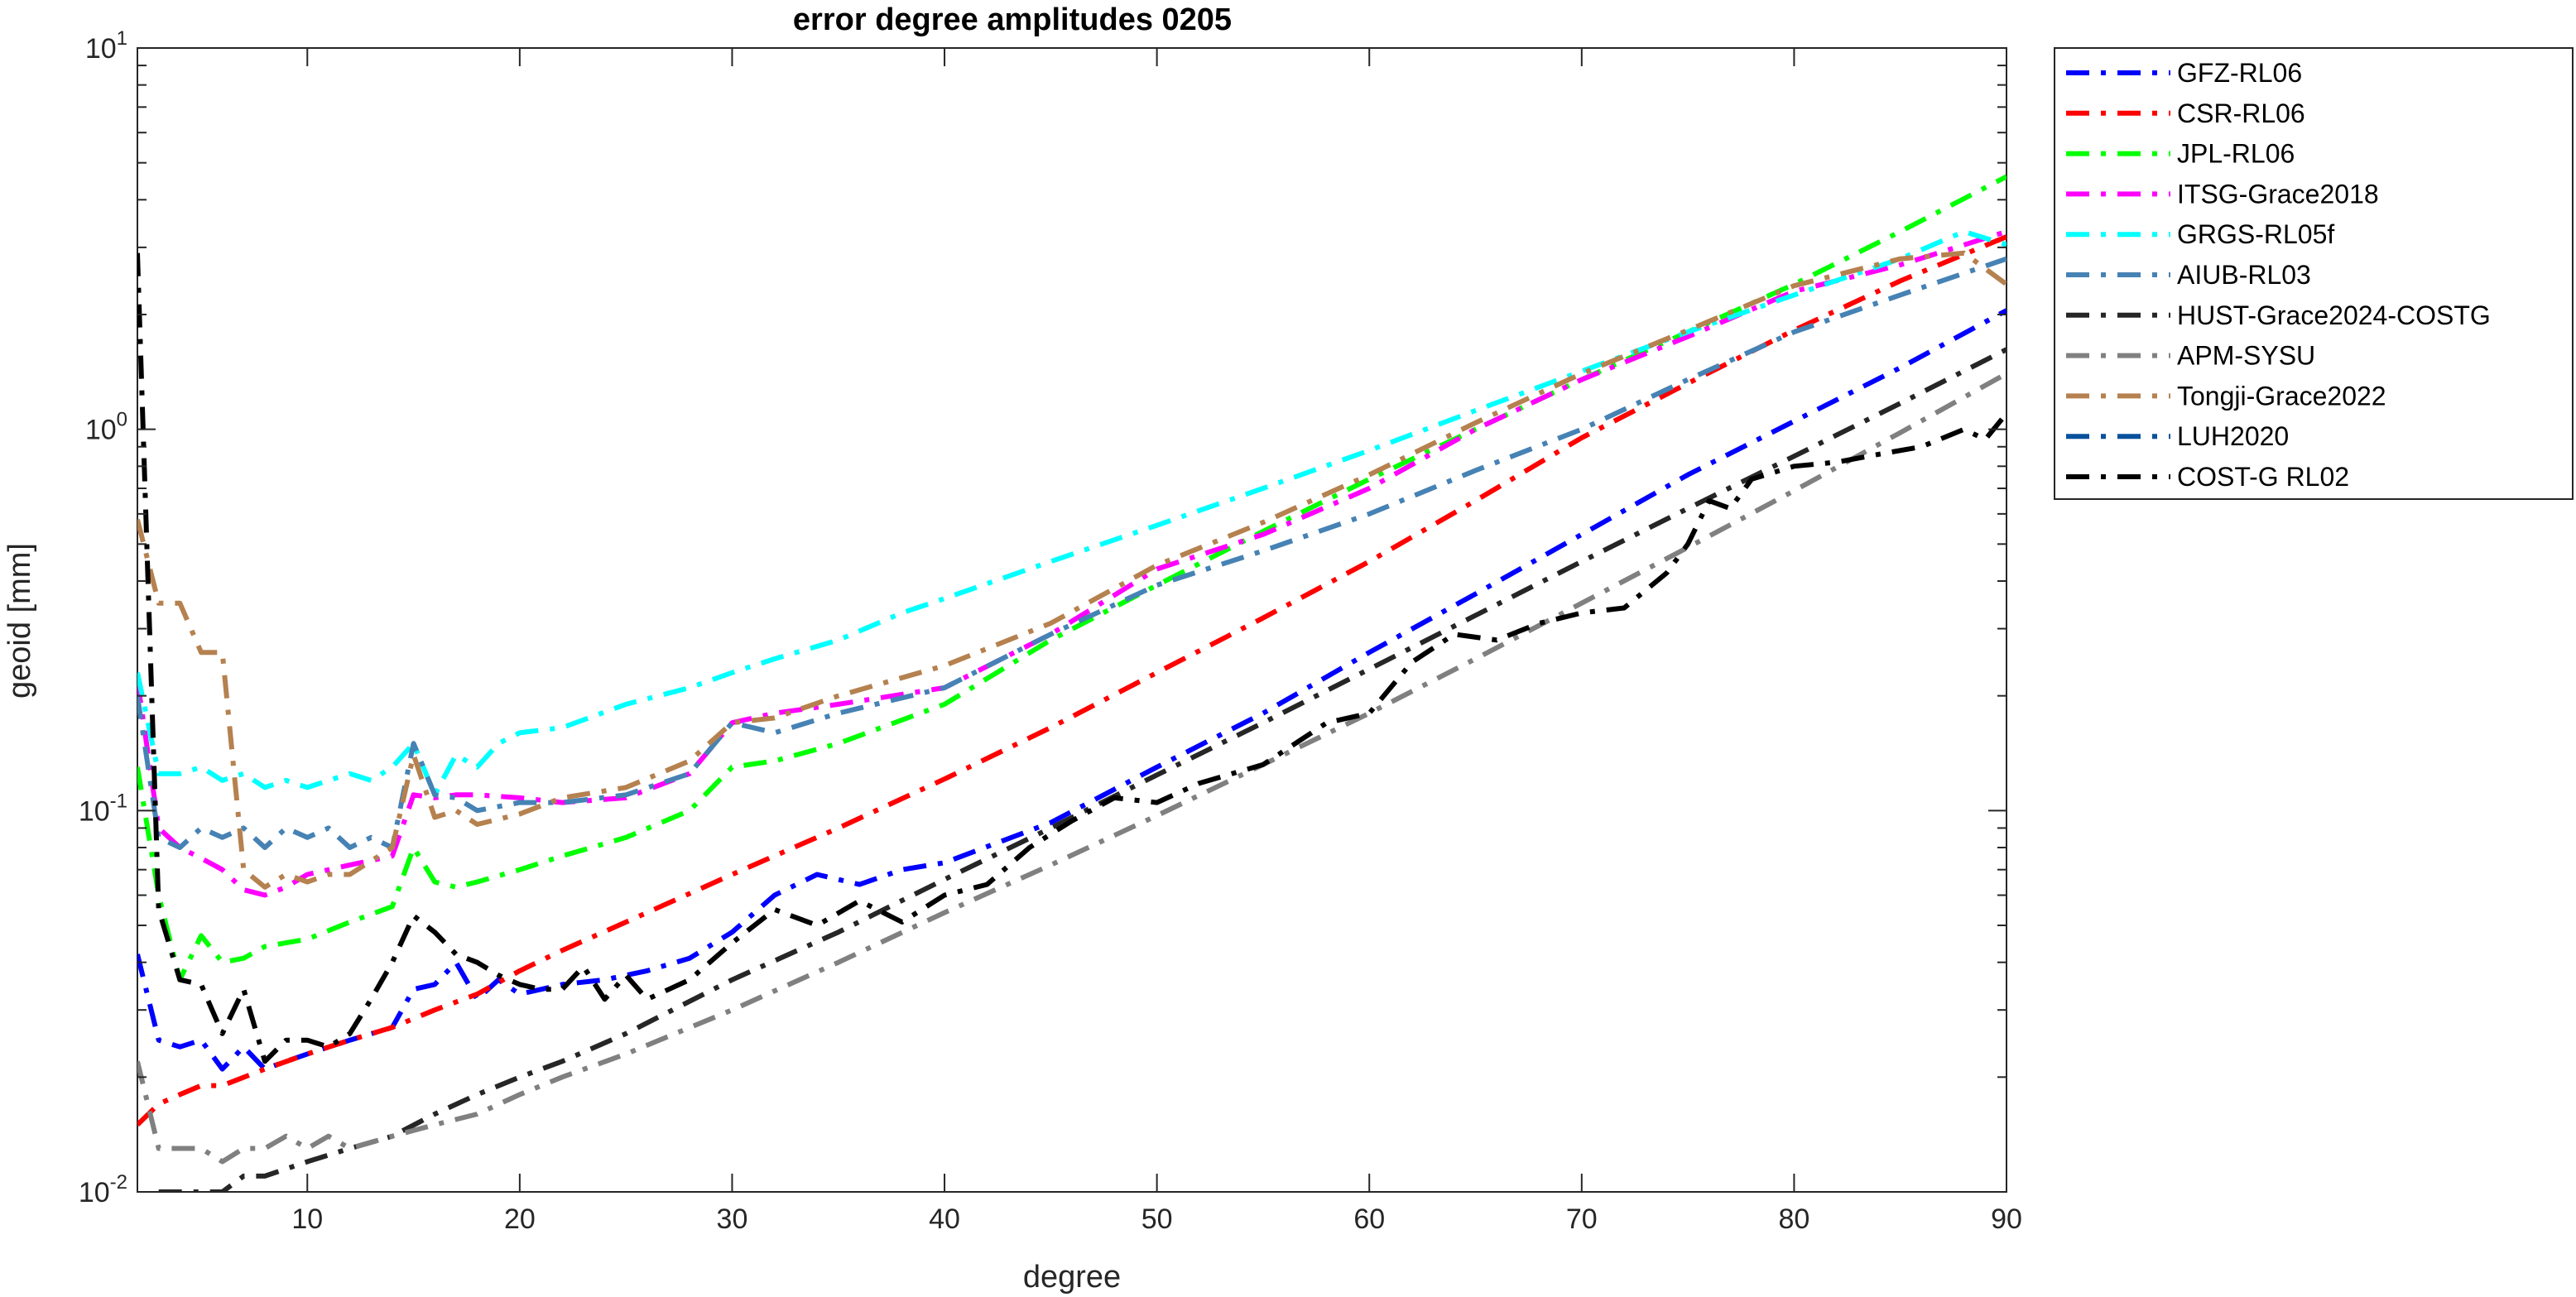 The image size is (2576, 1297). What do you see at coordinates (122, 38) in the screenshot?
I see `y-tick-exponent: 1` at bounding box center [122, 38].